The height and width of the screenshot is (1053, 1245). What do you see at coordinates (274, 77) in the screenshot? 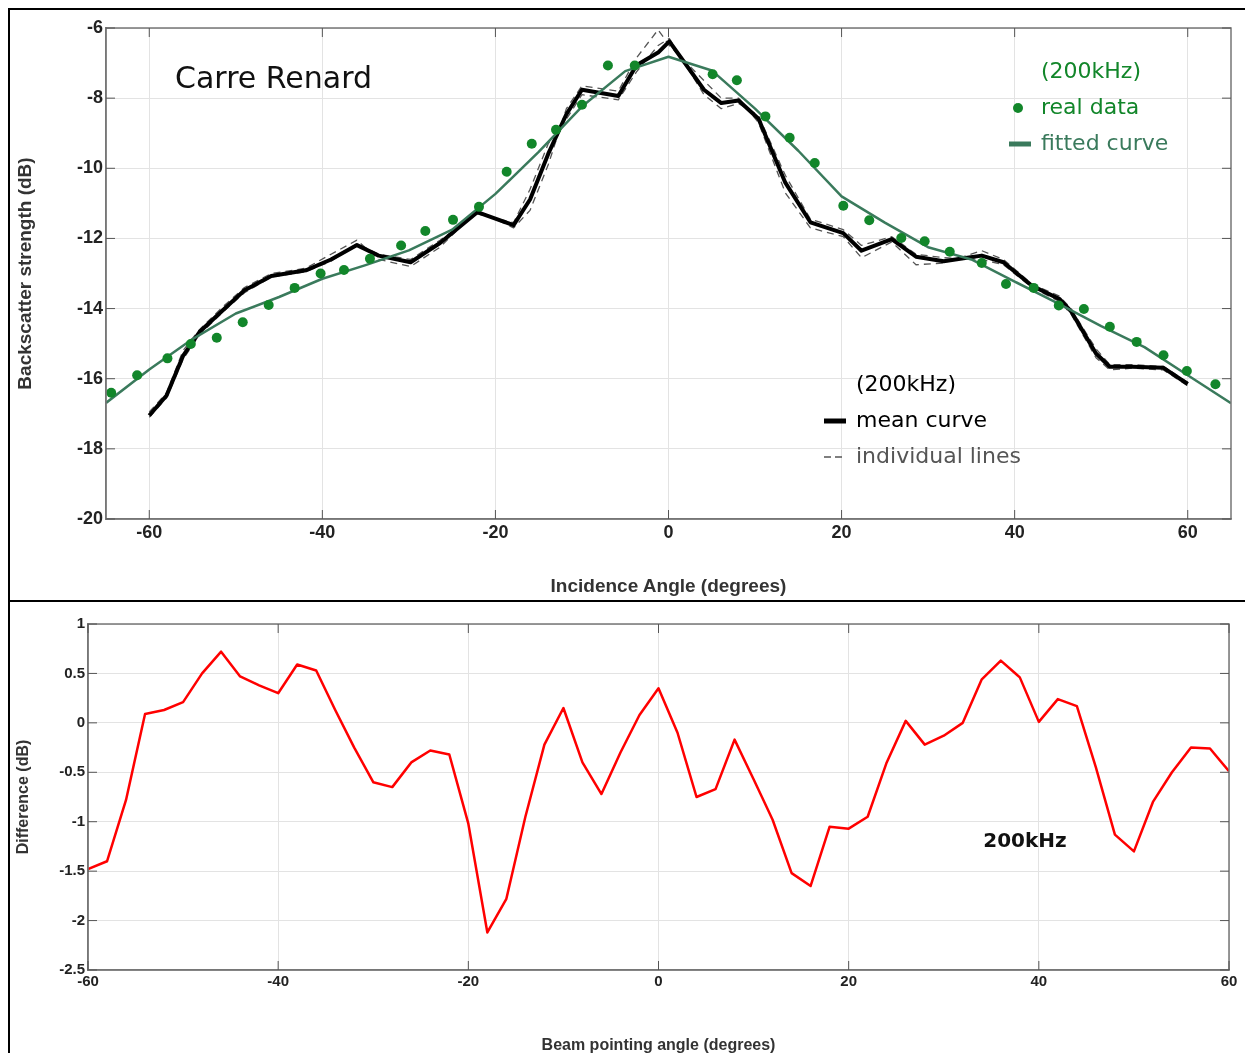
I see `annotation: Carre Renard` at bounding box center [274, 77].